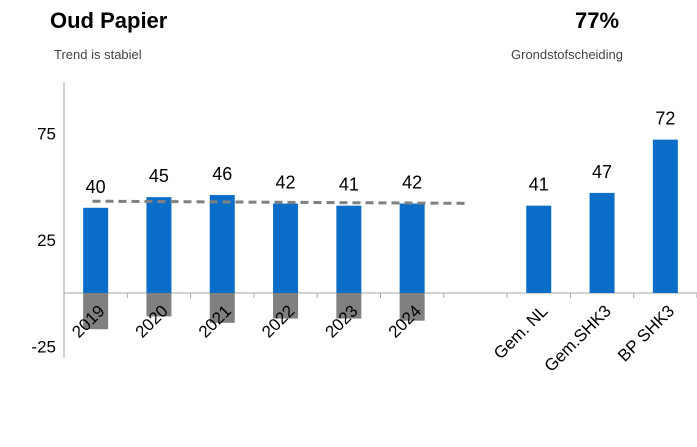  Describe the element at coordinates (602, 172) in the screenshot. I see `data-label: 47` at that location.